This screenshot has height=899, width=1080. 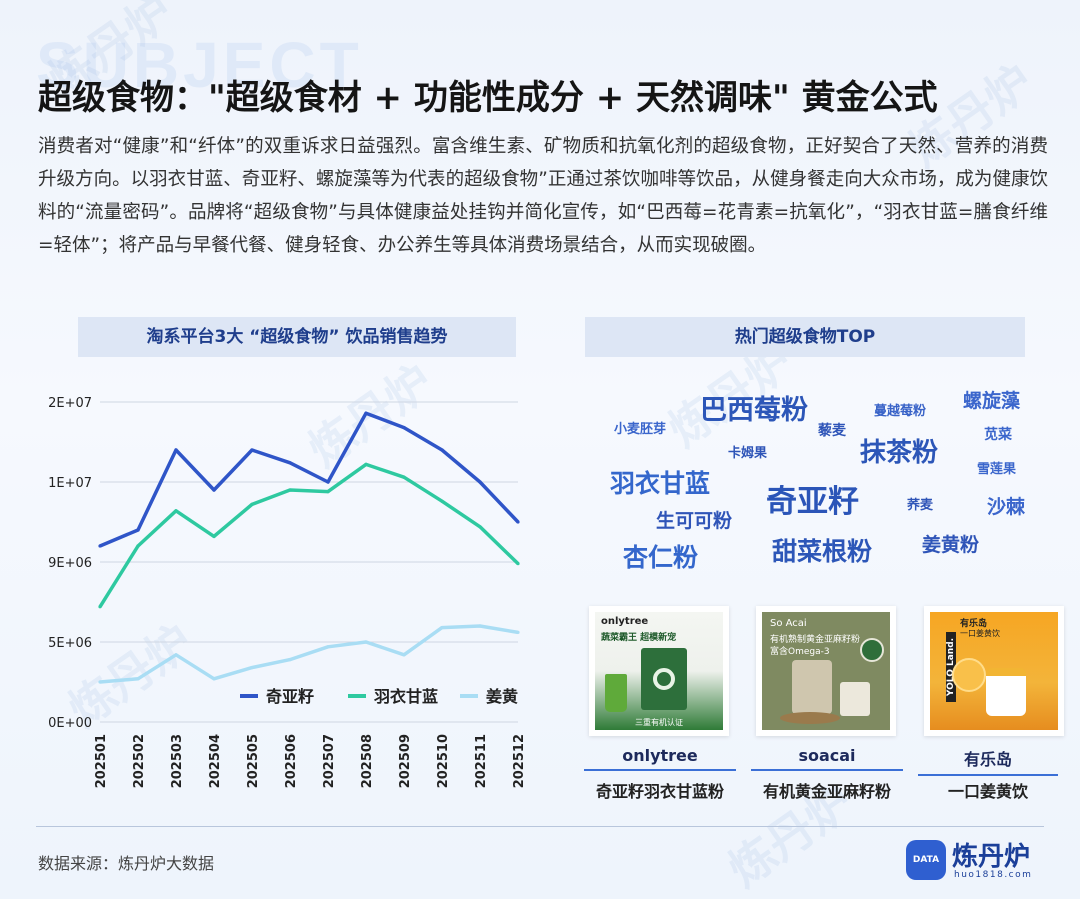 I want to click on product-brand-onlytree: onlytree, so click(x=660, y=758).